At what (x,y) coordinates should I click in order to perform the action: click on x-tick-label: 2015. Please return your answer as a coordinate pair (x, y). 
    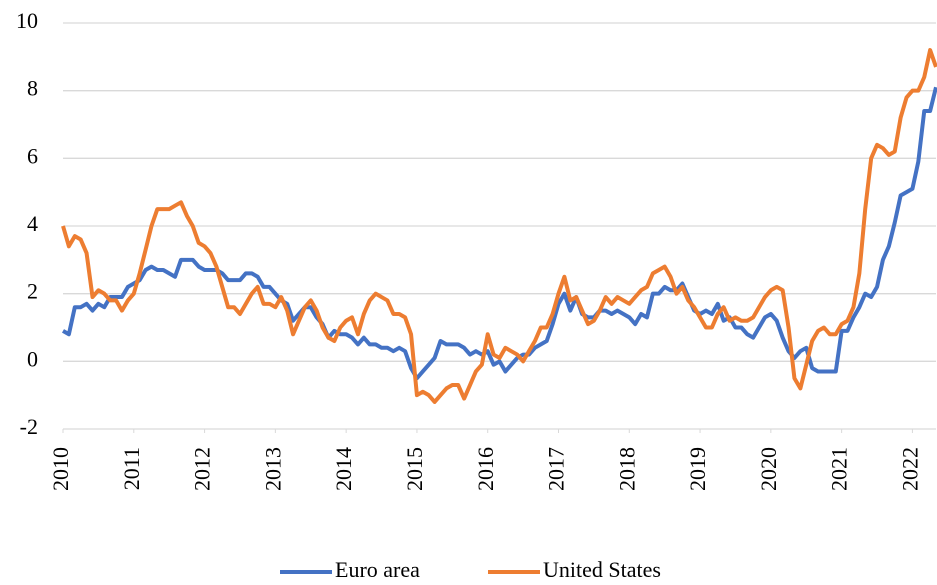
    Looking at the image, I should click on (414, 469).